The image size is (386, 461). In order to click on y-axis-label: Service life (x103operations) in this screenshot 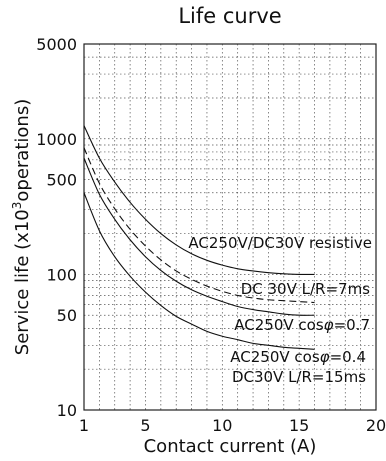, I will do `click(21, 227)`.